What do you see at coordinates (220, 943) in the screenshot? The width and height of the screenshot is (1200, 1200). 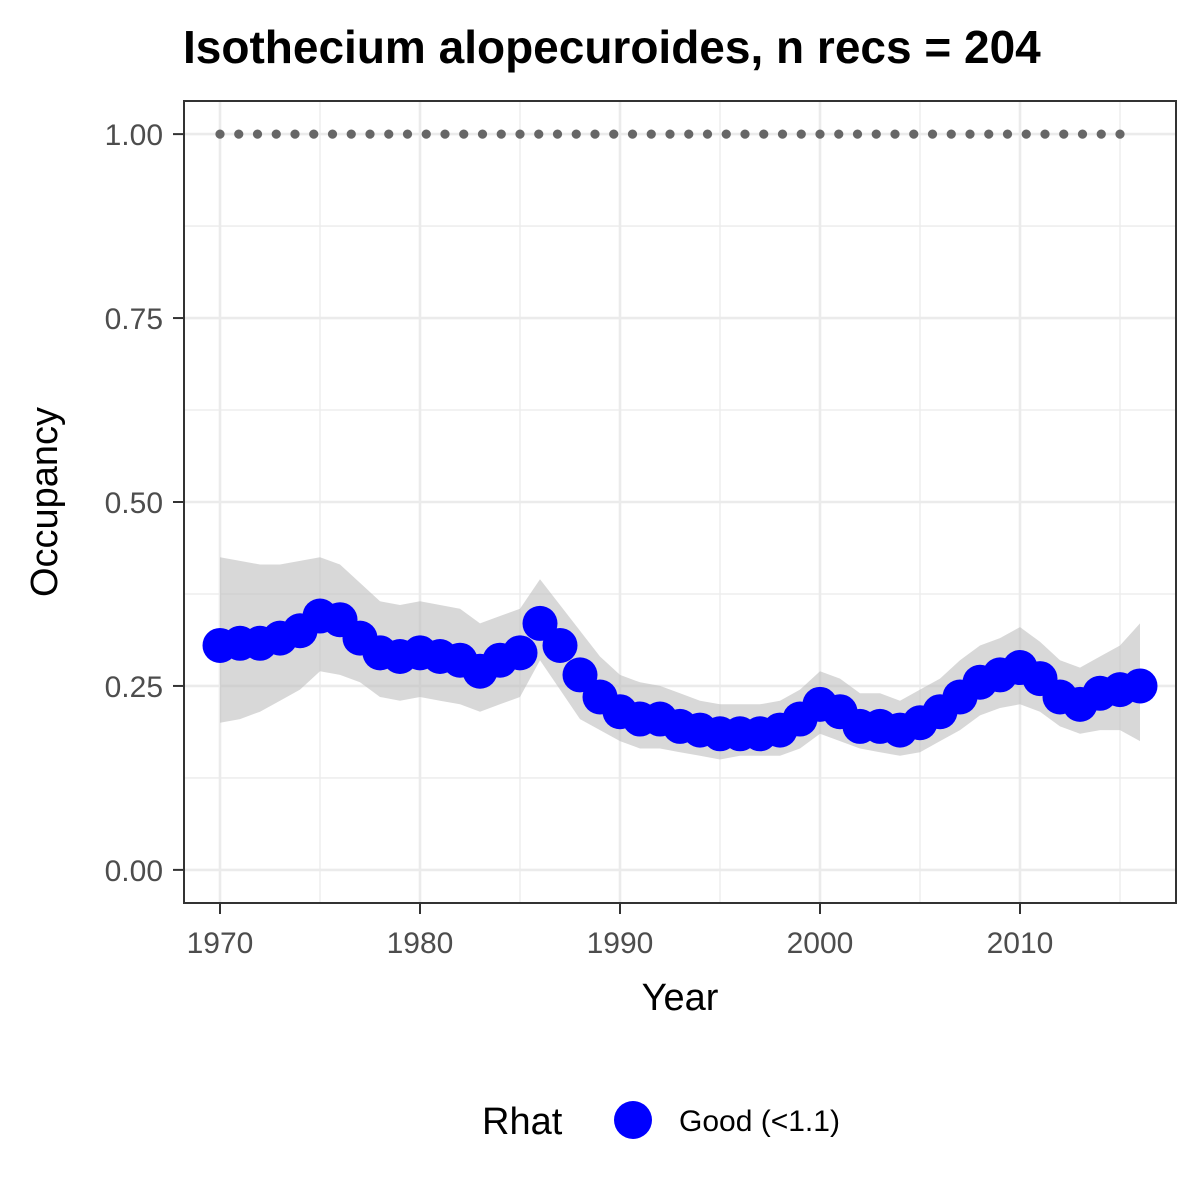 I see `x-tick-label: 1970` at bounding box center [220, 943].